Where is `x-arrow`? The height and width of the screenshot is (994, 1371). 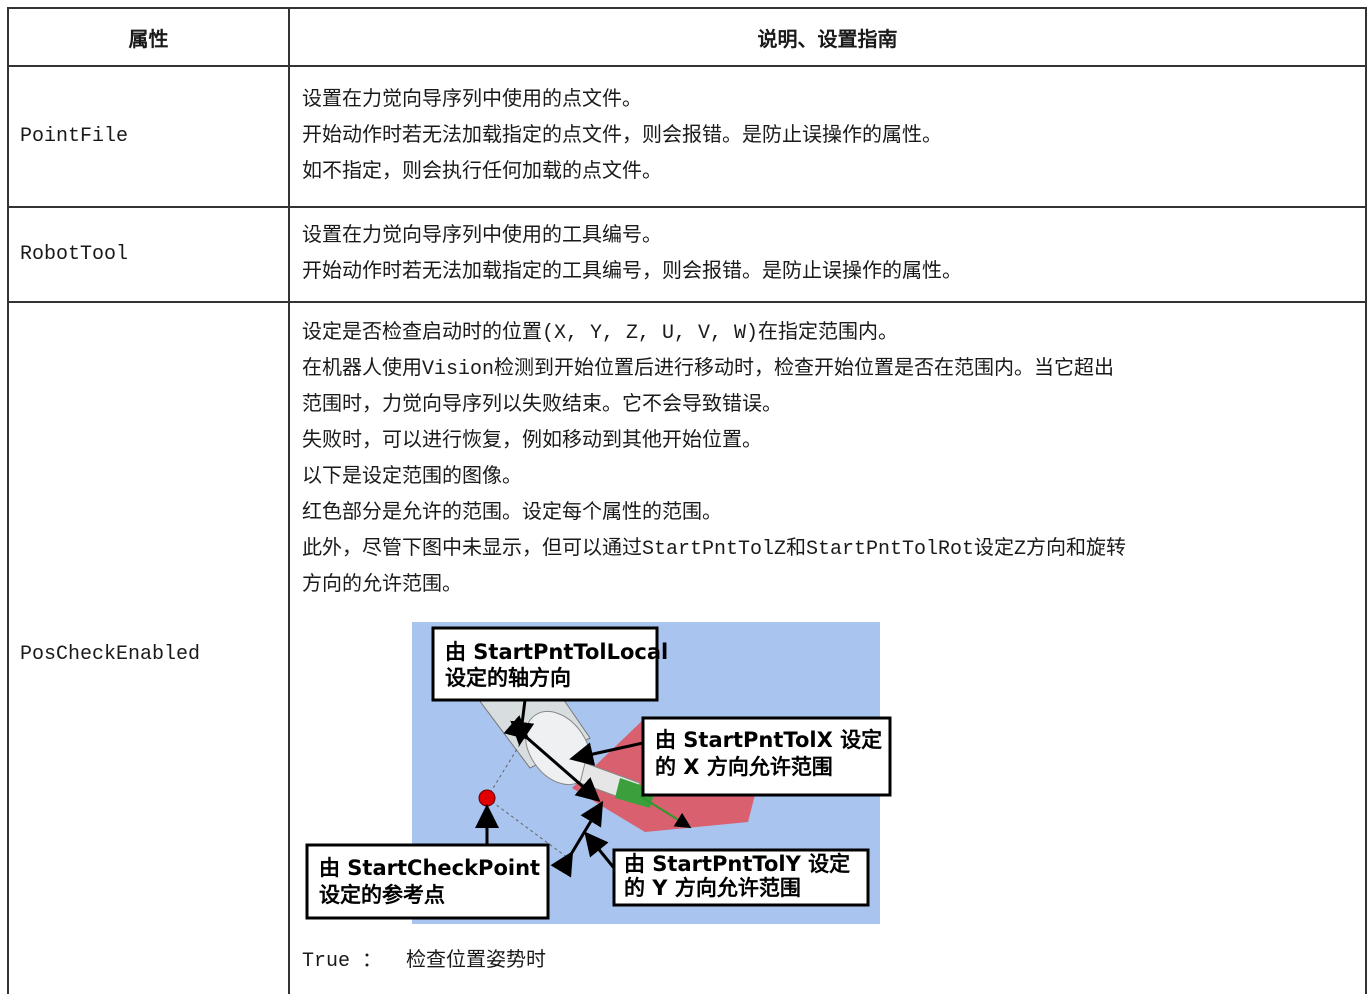
x-arrow is located at coordinates (552, 758).